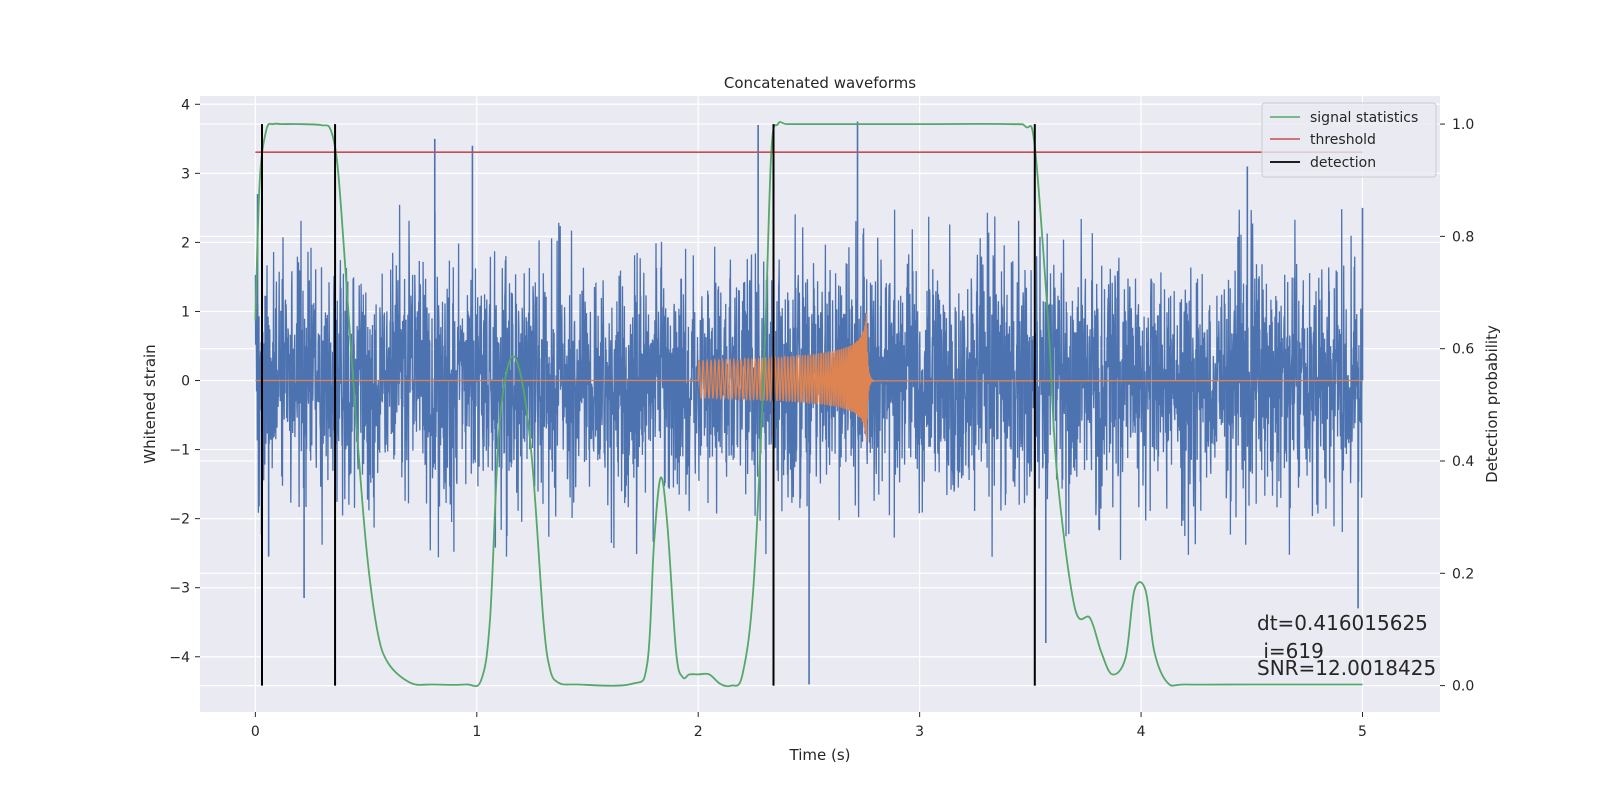  What do you see at coordinates (179, 658) in the screenshot?
I see `y-tick-label: −4` at bounding box center [179, 658].